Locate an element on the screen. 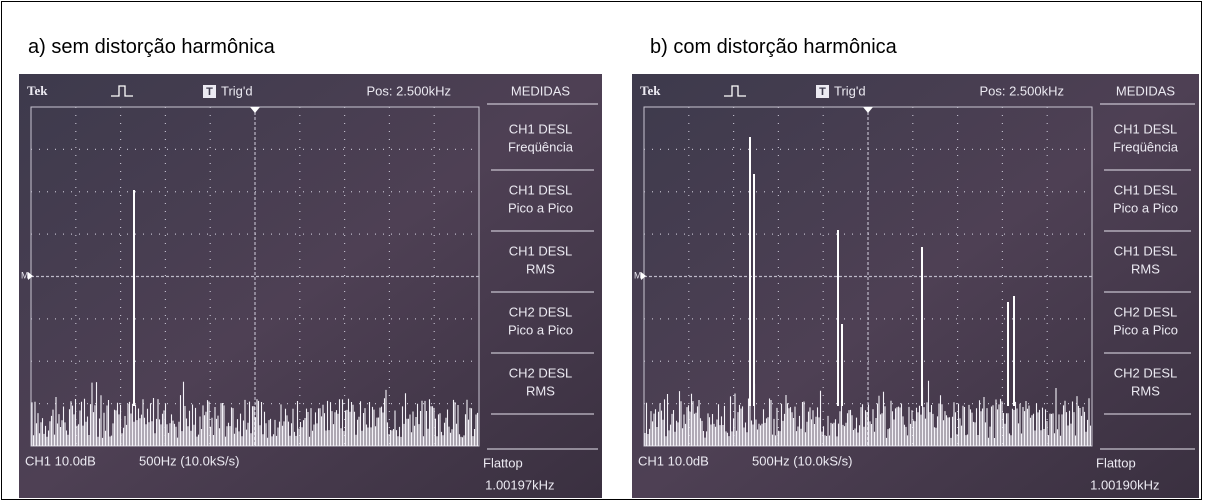  caption: a) sem distorção harmônica is located at coordinates (151, 47).